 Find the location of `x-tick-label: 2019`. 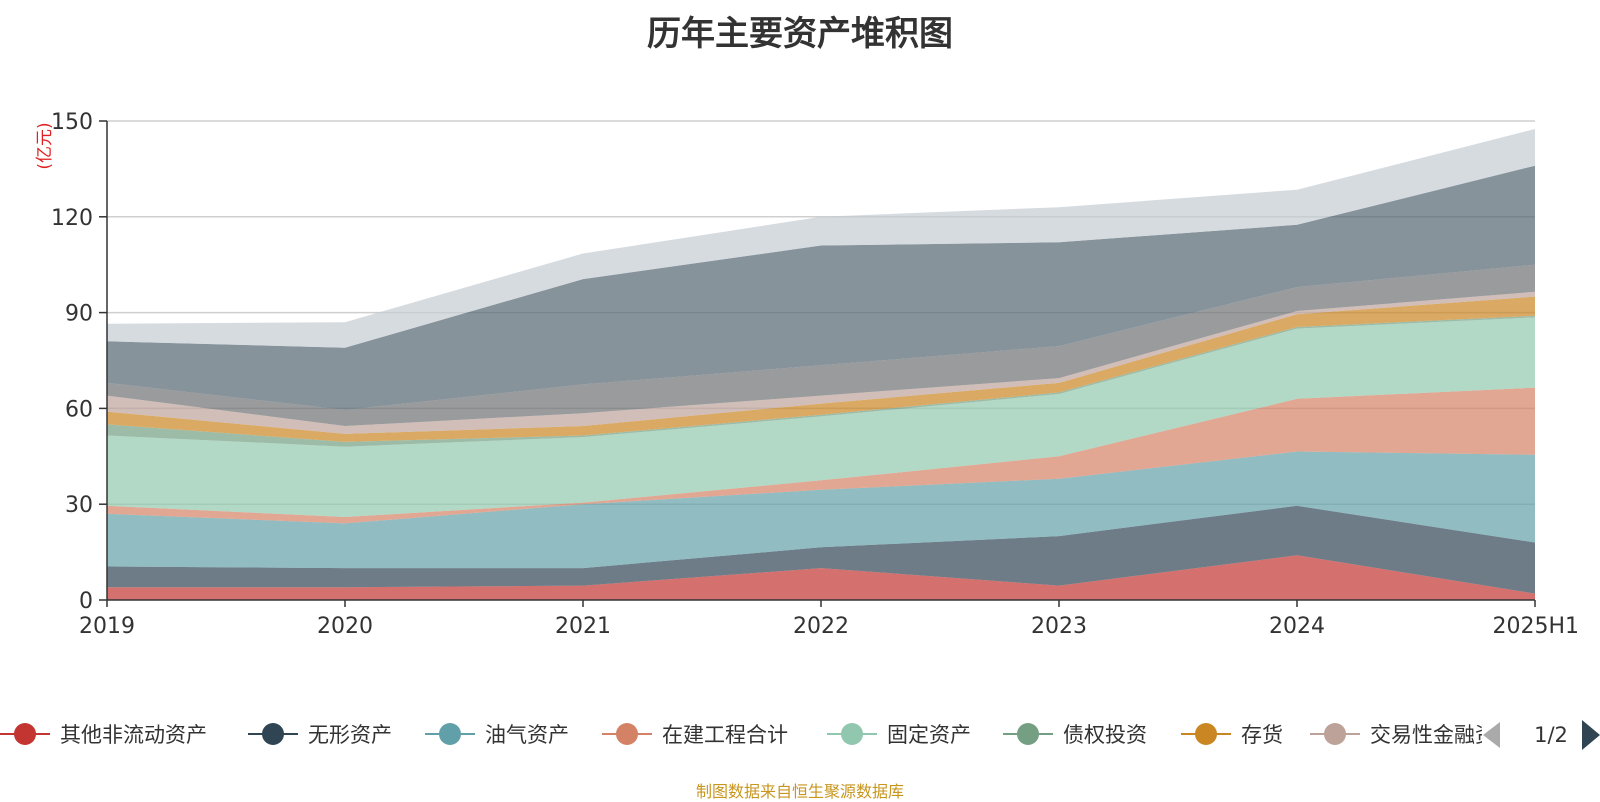

x-tick-label: 2019 is located at coordinates (107, 626).